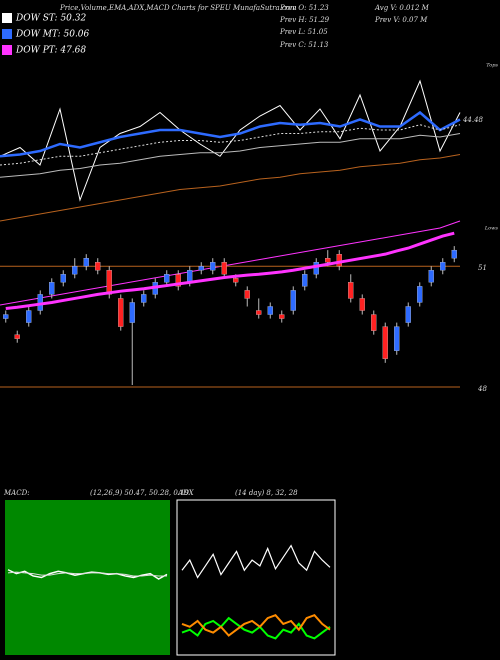 This screenshot has width=500, height=660. What do you see at coordinates (87, 574) in the screenshot?
I see `line-signal` at bounding box center [87, 574].